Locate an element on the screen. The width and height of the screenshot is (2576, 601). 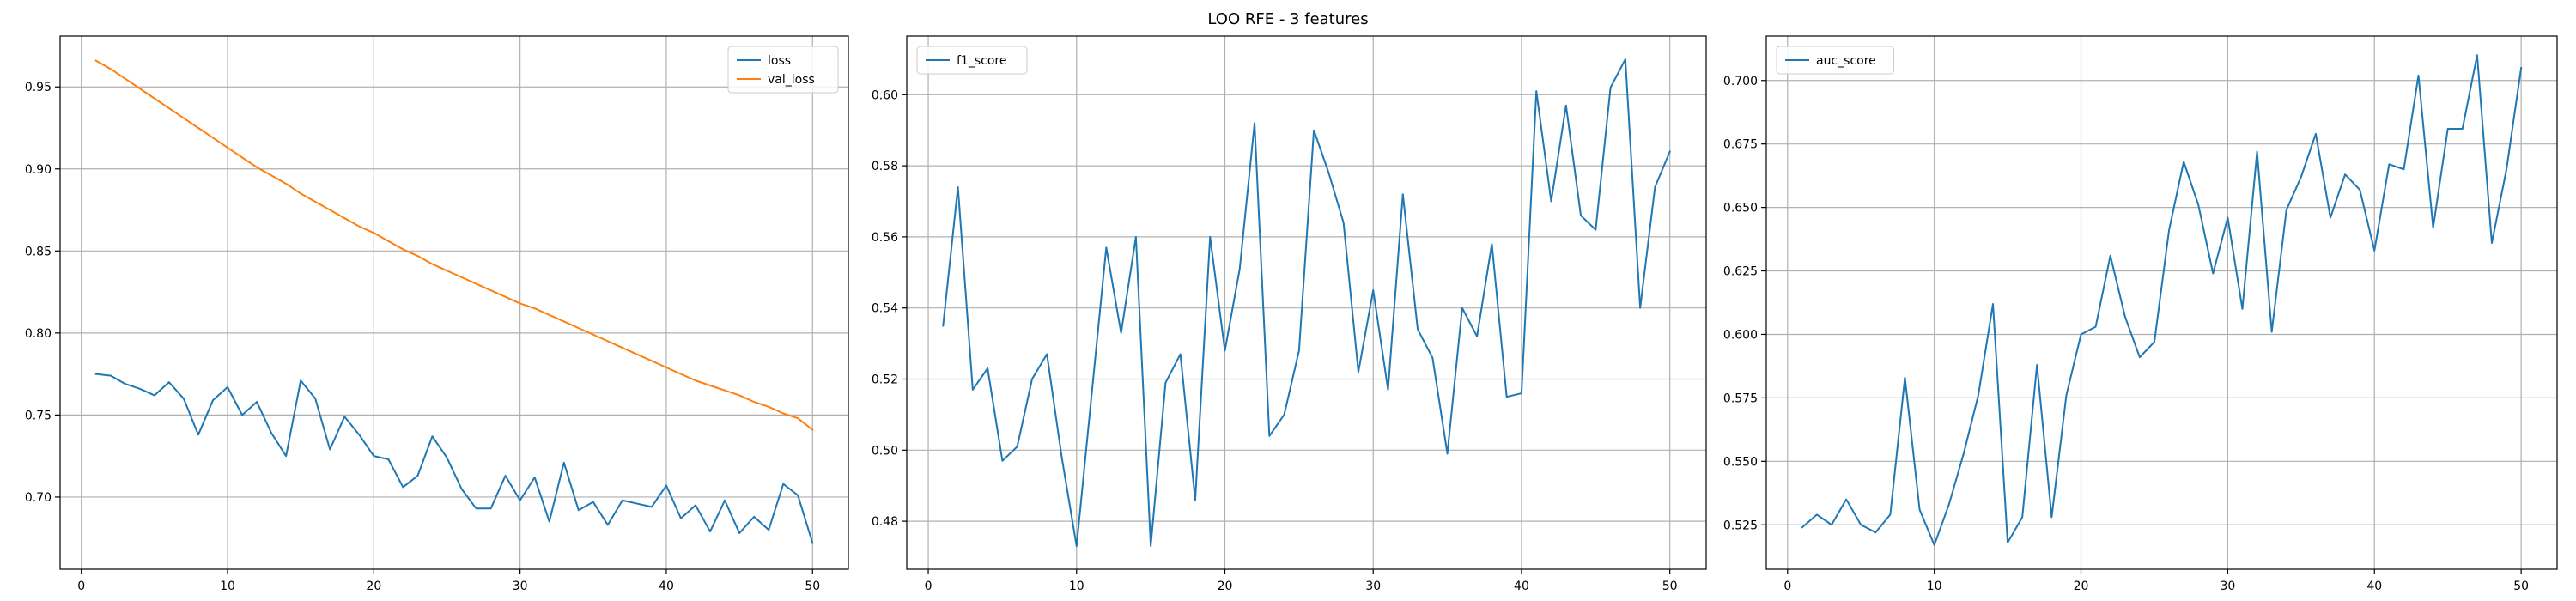
auc-score-ytick-label-0.675: 0.675 is located at coordinates (1740, 145).